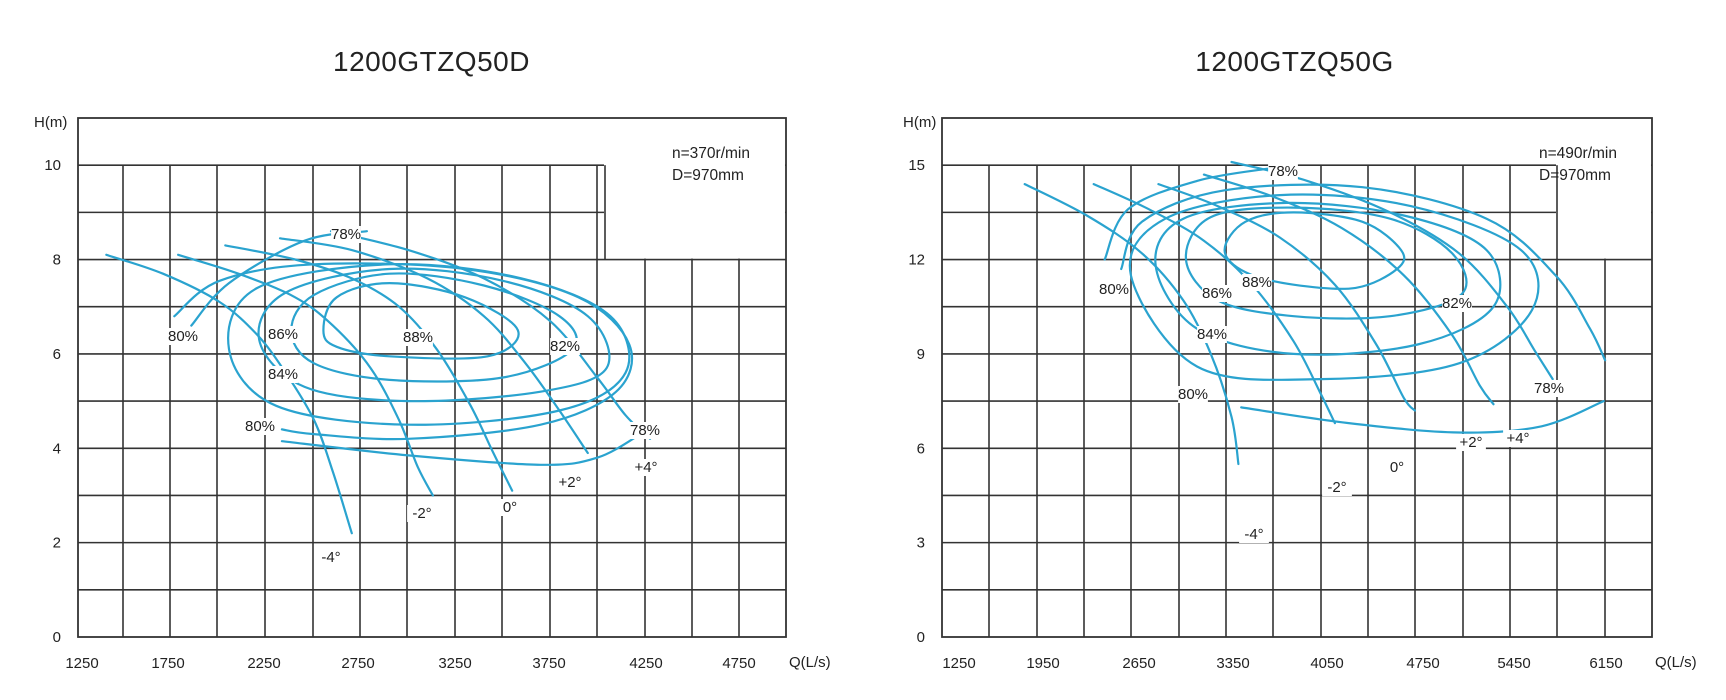  What do you see at coordinates (921, 543) in the screenshot?
I see `y-tick-label: 3` at bounding box center [921, 543].